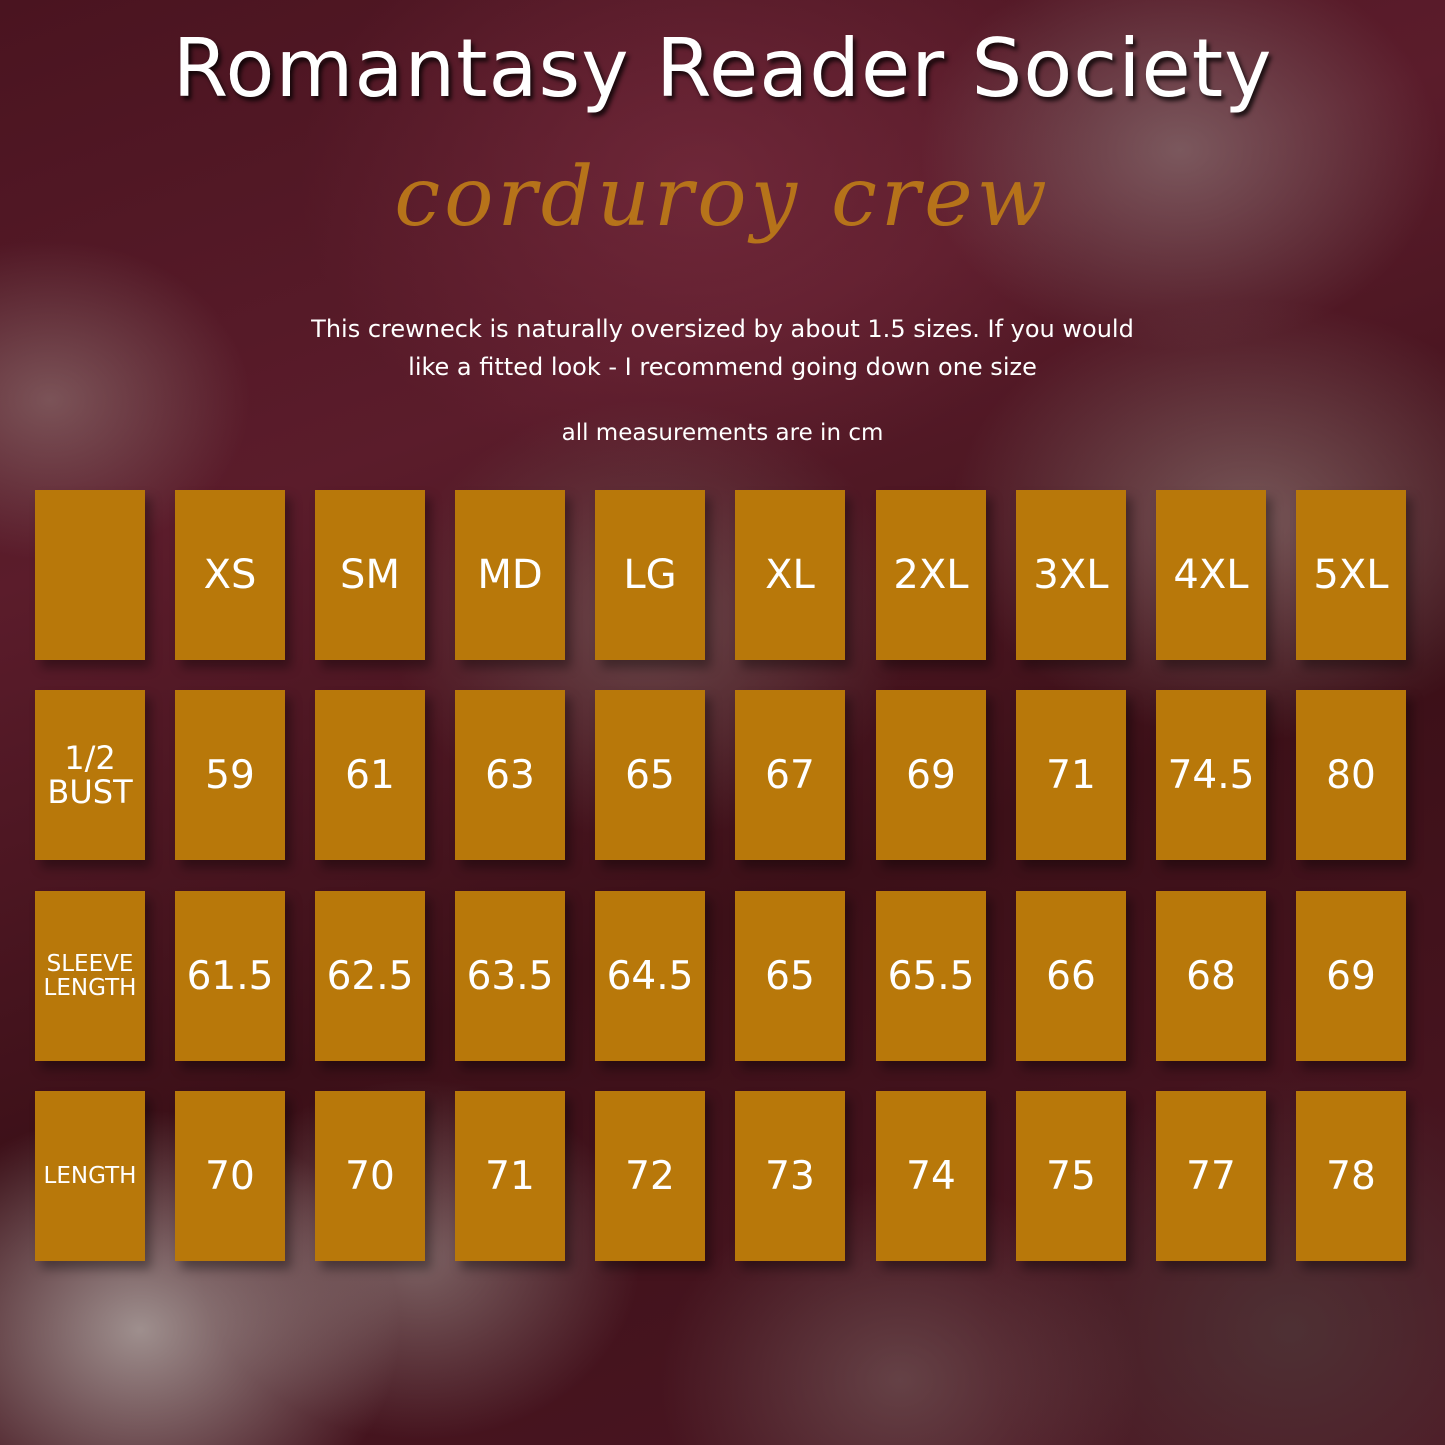  I want to click on page-title: Romantasy Reader Society, so click(722, 68).